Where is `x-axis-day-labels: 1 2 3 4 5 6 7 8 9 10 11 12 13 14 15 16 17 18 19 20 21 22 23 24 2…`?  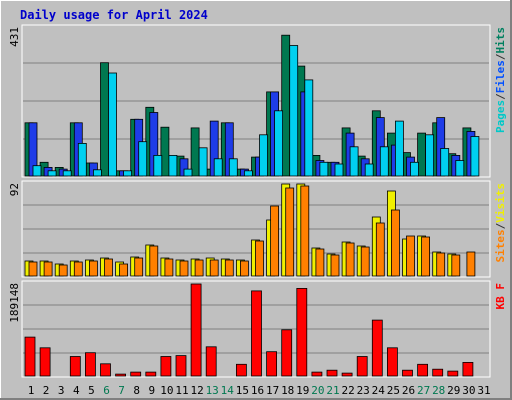
x-axis-day-labels: 1 2 3 4 5 6 7 8 9 10 11 12 13 14 15 16 17 18 19 20 21 22 23 24 2… is located at coordinates (259, 390).